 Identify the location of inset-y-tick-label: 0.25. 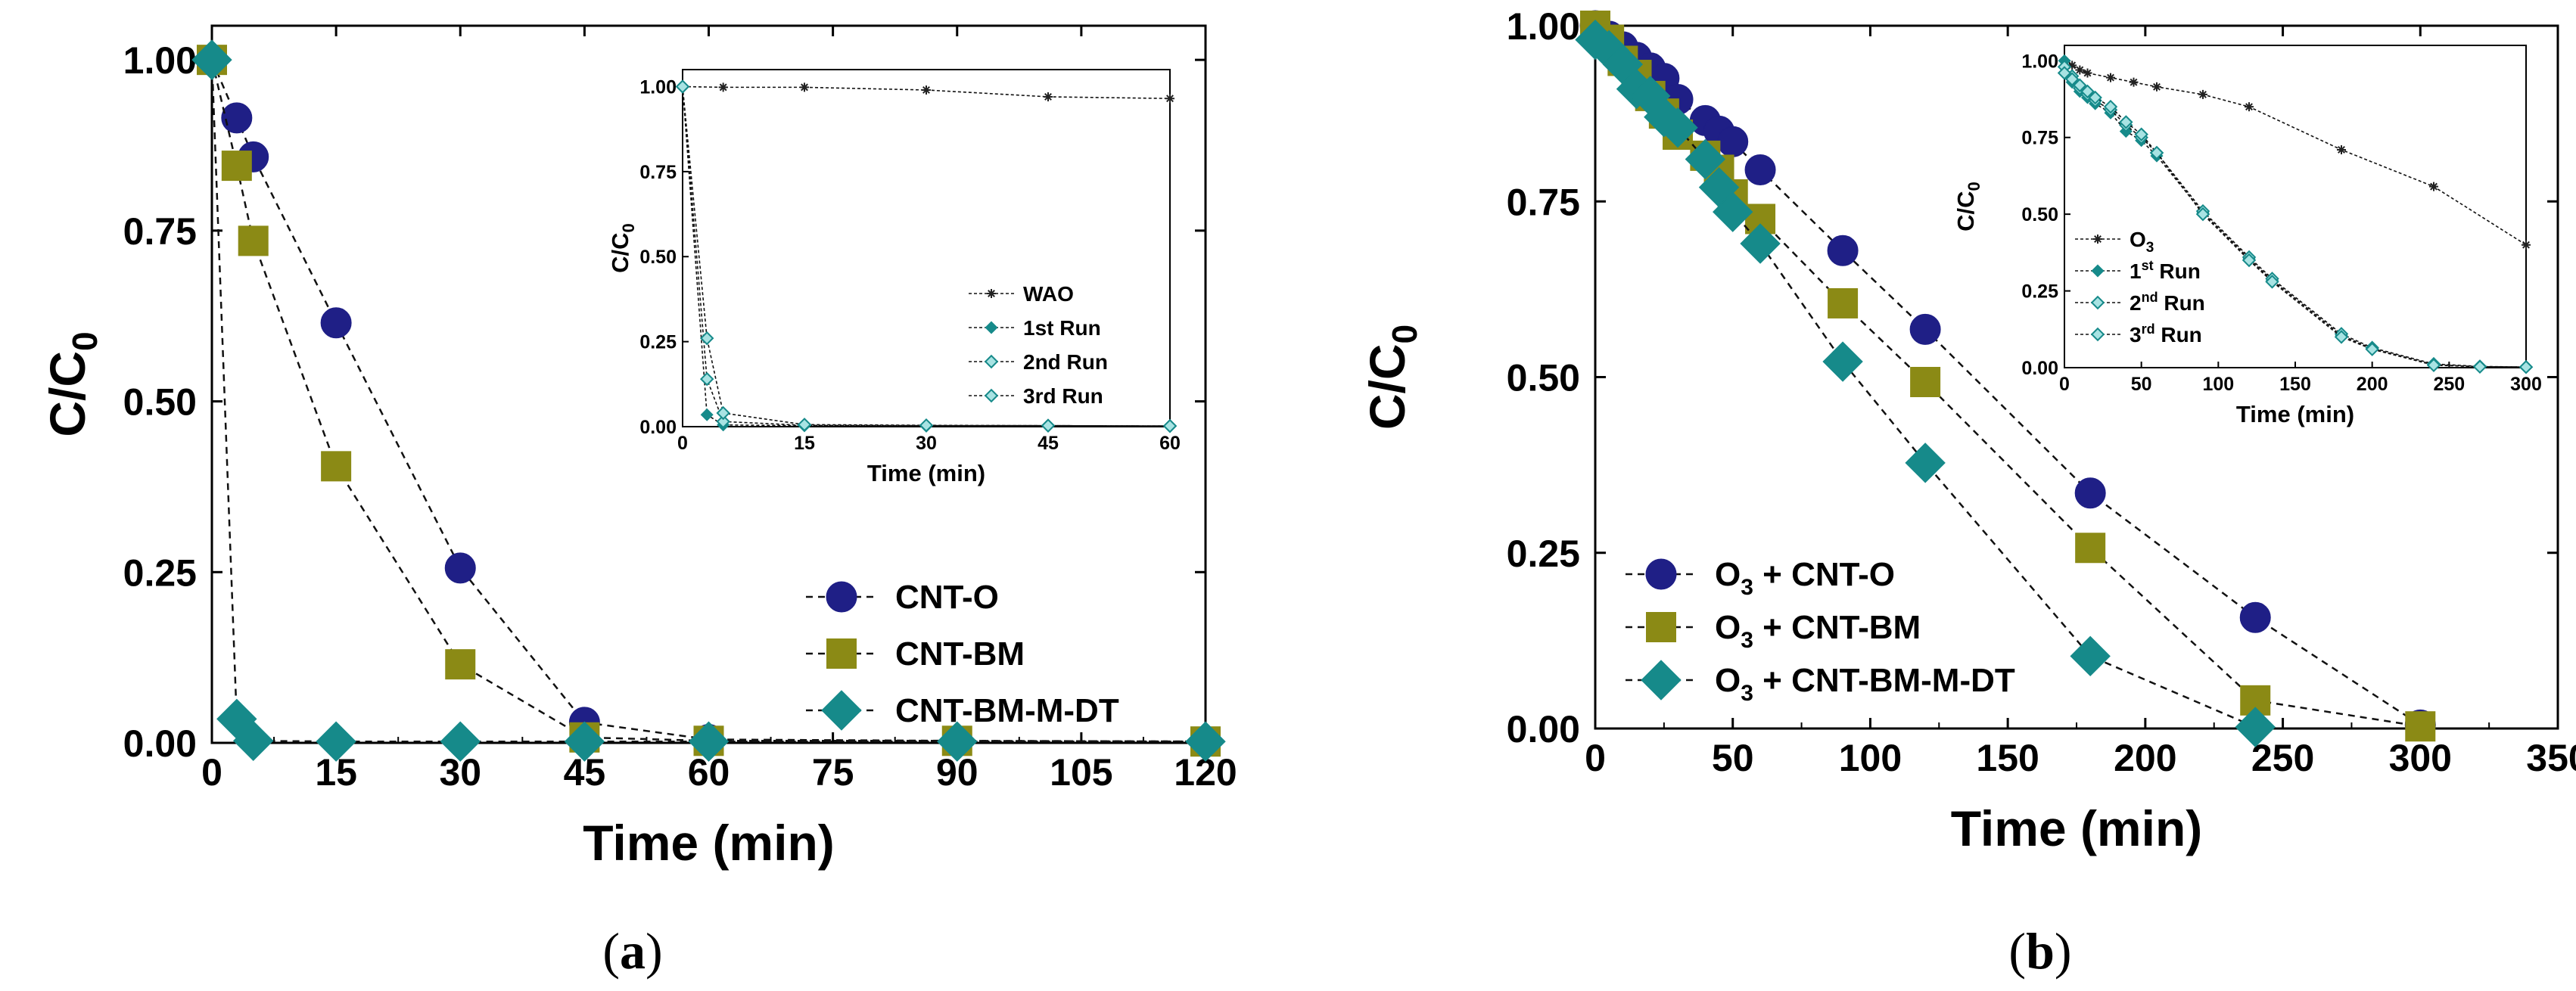
(658, 342).